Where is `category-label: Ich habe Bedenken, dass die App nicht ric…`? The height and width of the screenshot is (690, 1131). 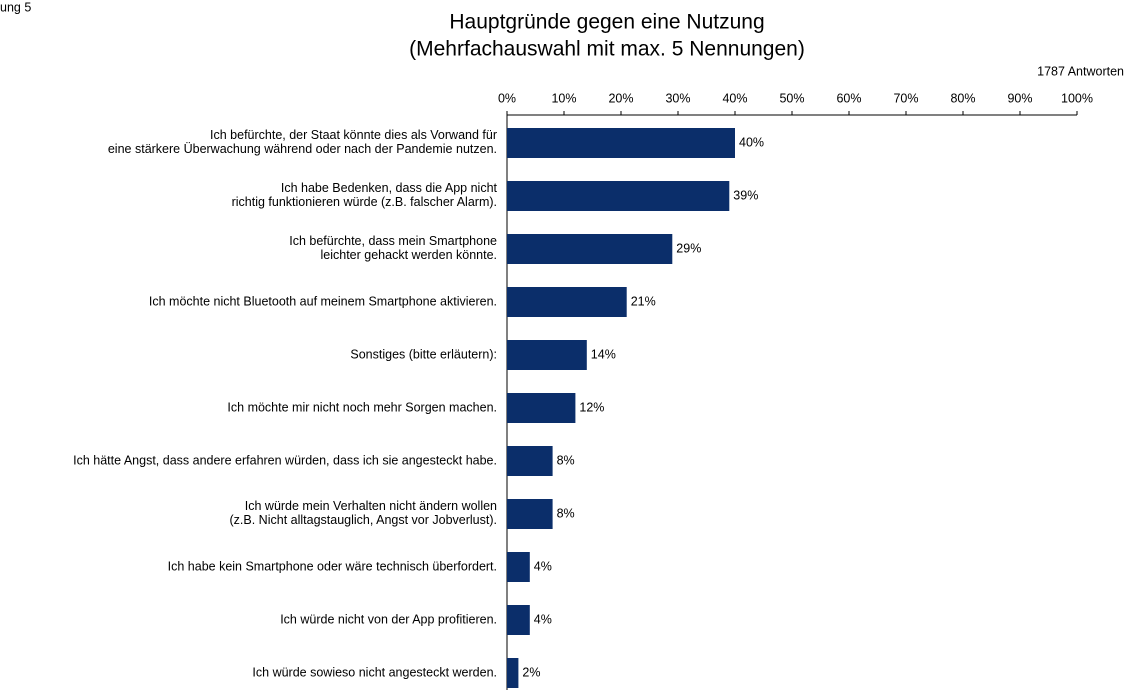 category-label: Ich habe Bedenken, dass die App nicht ric… is located at coordinates (365, 195).